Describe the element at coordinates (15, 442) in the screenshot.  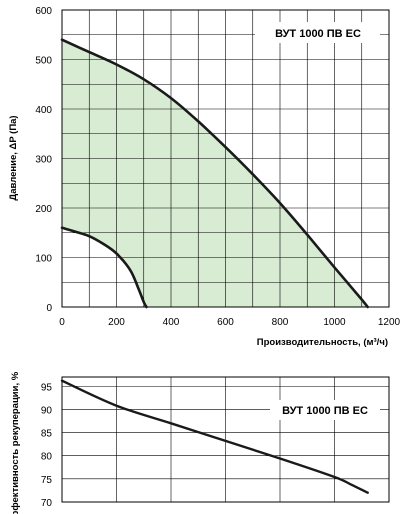
I see `efficiency-y-axis-label: эффективность рекуперации, %` at that location.